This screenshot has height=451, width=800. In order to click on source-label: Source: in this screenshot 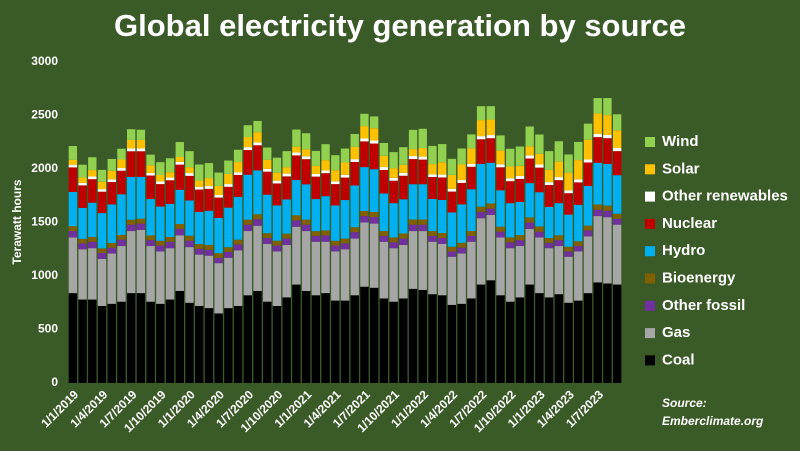, I will do `click(684, 403)`.